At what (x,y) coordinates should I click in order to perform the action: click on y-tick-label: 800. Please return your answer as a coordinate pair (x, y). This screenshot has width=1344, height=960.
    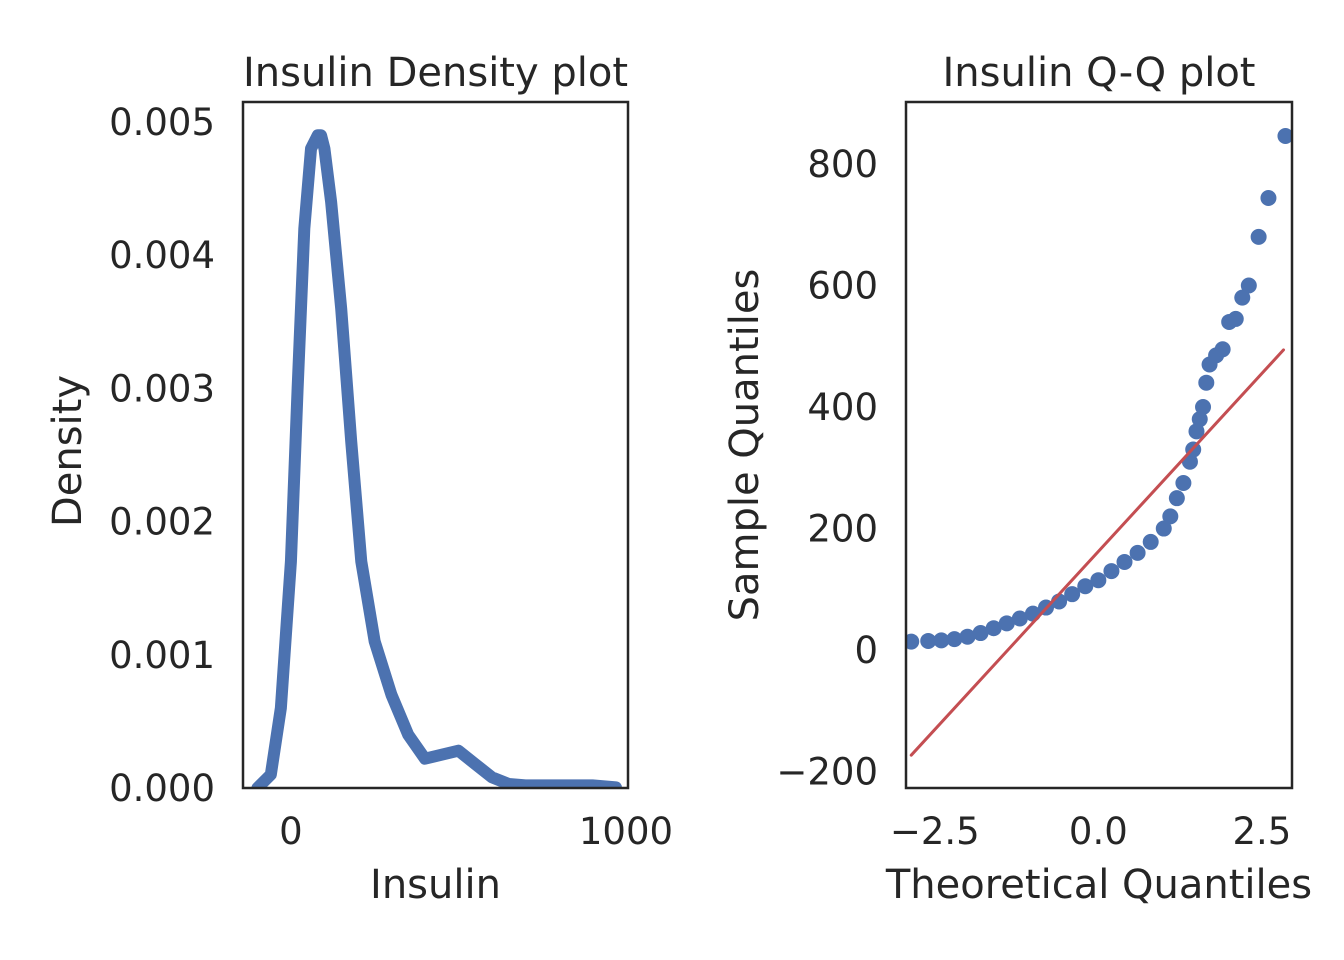
    Looking at the image, I should click on (842, 164).